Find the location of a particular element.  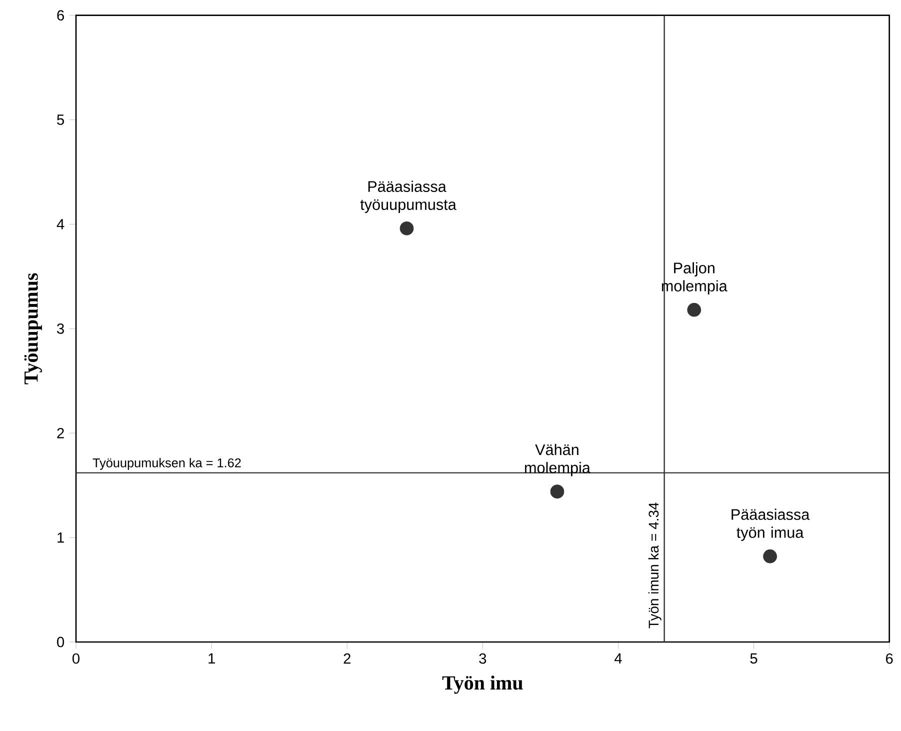

ref-line-label: Työuupumuksen ka = 1.62 is located at coordinates (166, 464).